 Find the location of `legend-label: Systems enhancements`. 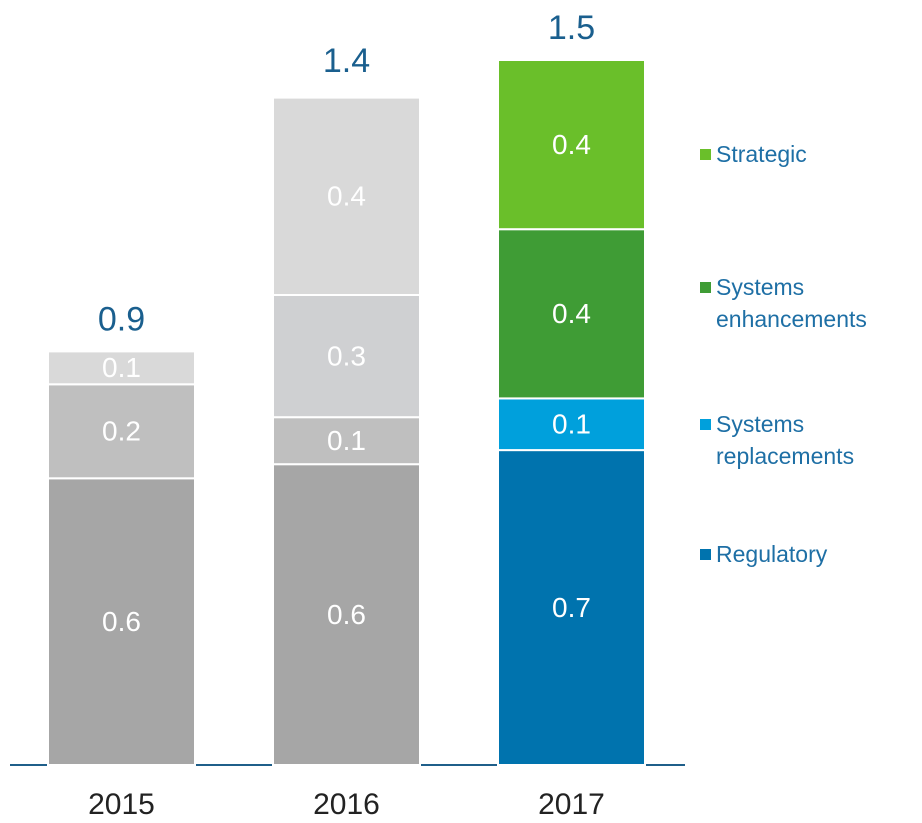

legend-label: Systems enhancements is located at coordinates (791, 303).